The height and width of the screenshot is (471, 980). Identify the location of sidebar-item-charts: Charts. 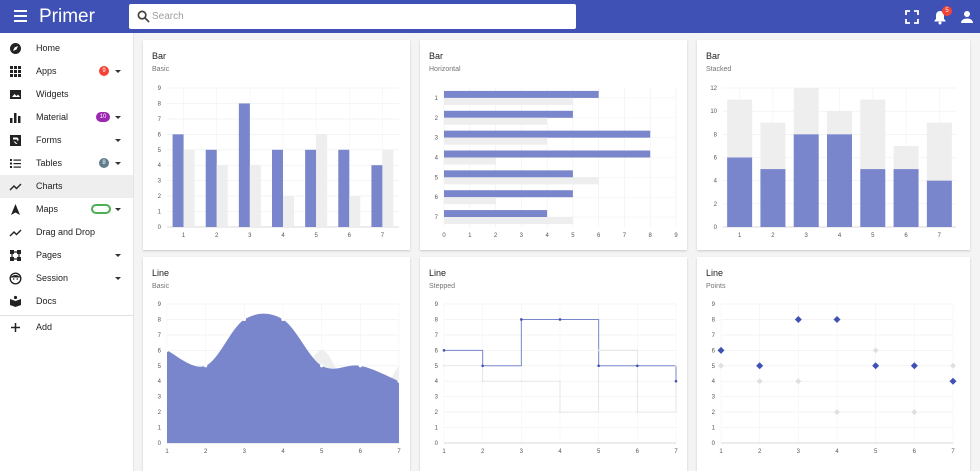
(66, 186).